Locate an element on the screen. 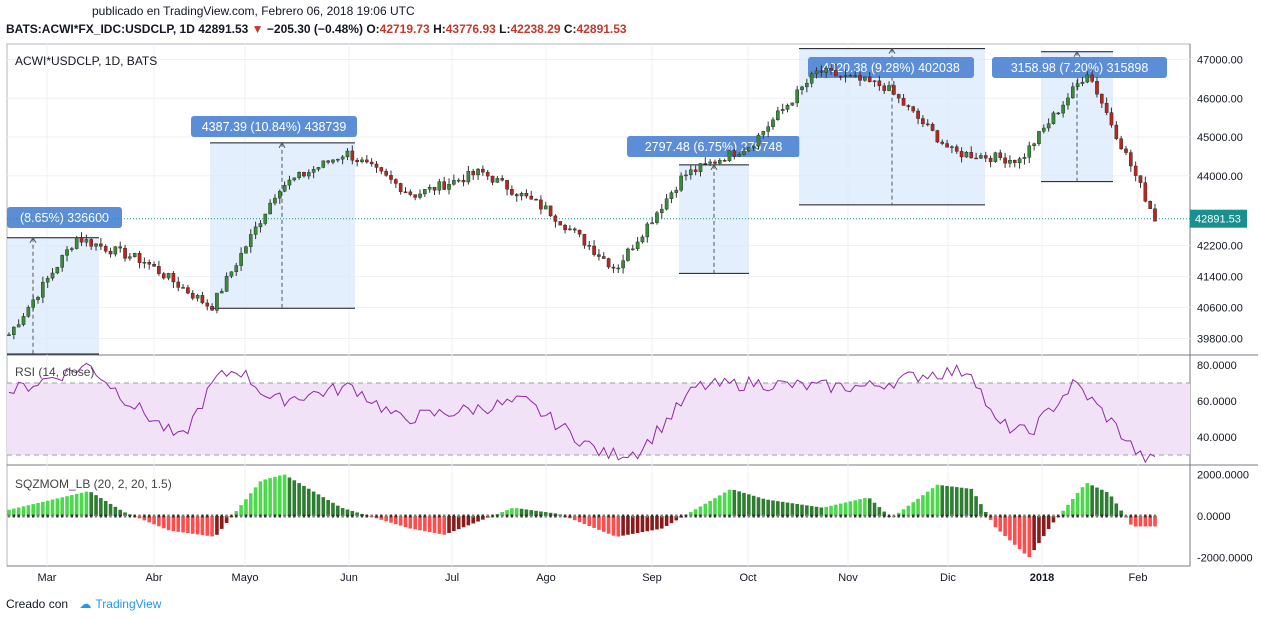 The image size is (1262, 622). tradingview-logo-icon: ☁ is located at coordinates (85, 604).